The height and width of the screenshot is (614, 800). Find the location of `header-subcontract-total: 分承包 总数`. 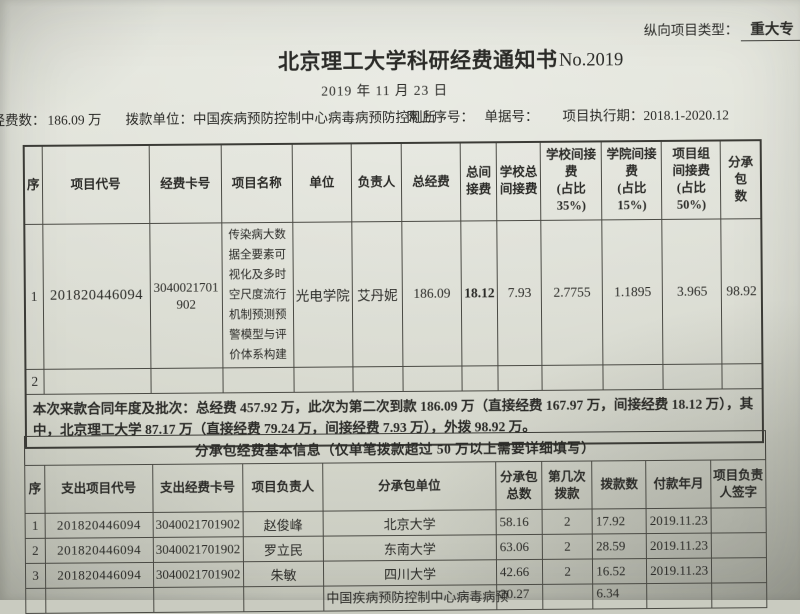

header-subcontract-total: 分承包 总数 is located at coordinates (519, 485).